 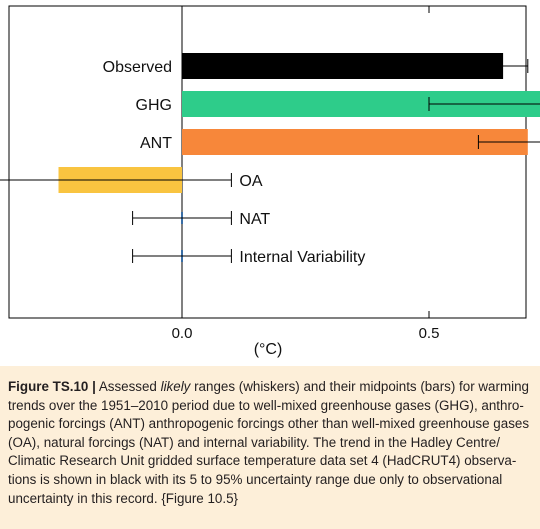 I want to click on x-tick-label-1: 0.0, so click(x=182, y=333).